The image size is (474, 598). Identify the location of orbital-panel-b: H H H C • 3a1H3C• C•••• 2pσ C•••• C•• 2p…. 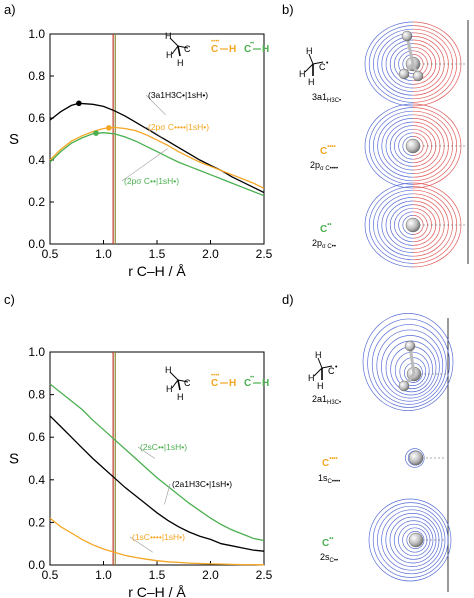
(384, 144).